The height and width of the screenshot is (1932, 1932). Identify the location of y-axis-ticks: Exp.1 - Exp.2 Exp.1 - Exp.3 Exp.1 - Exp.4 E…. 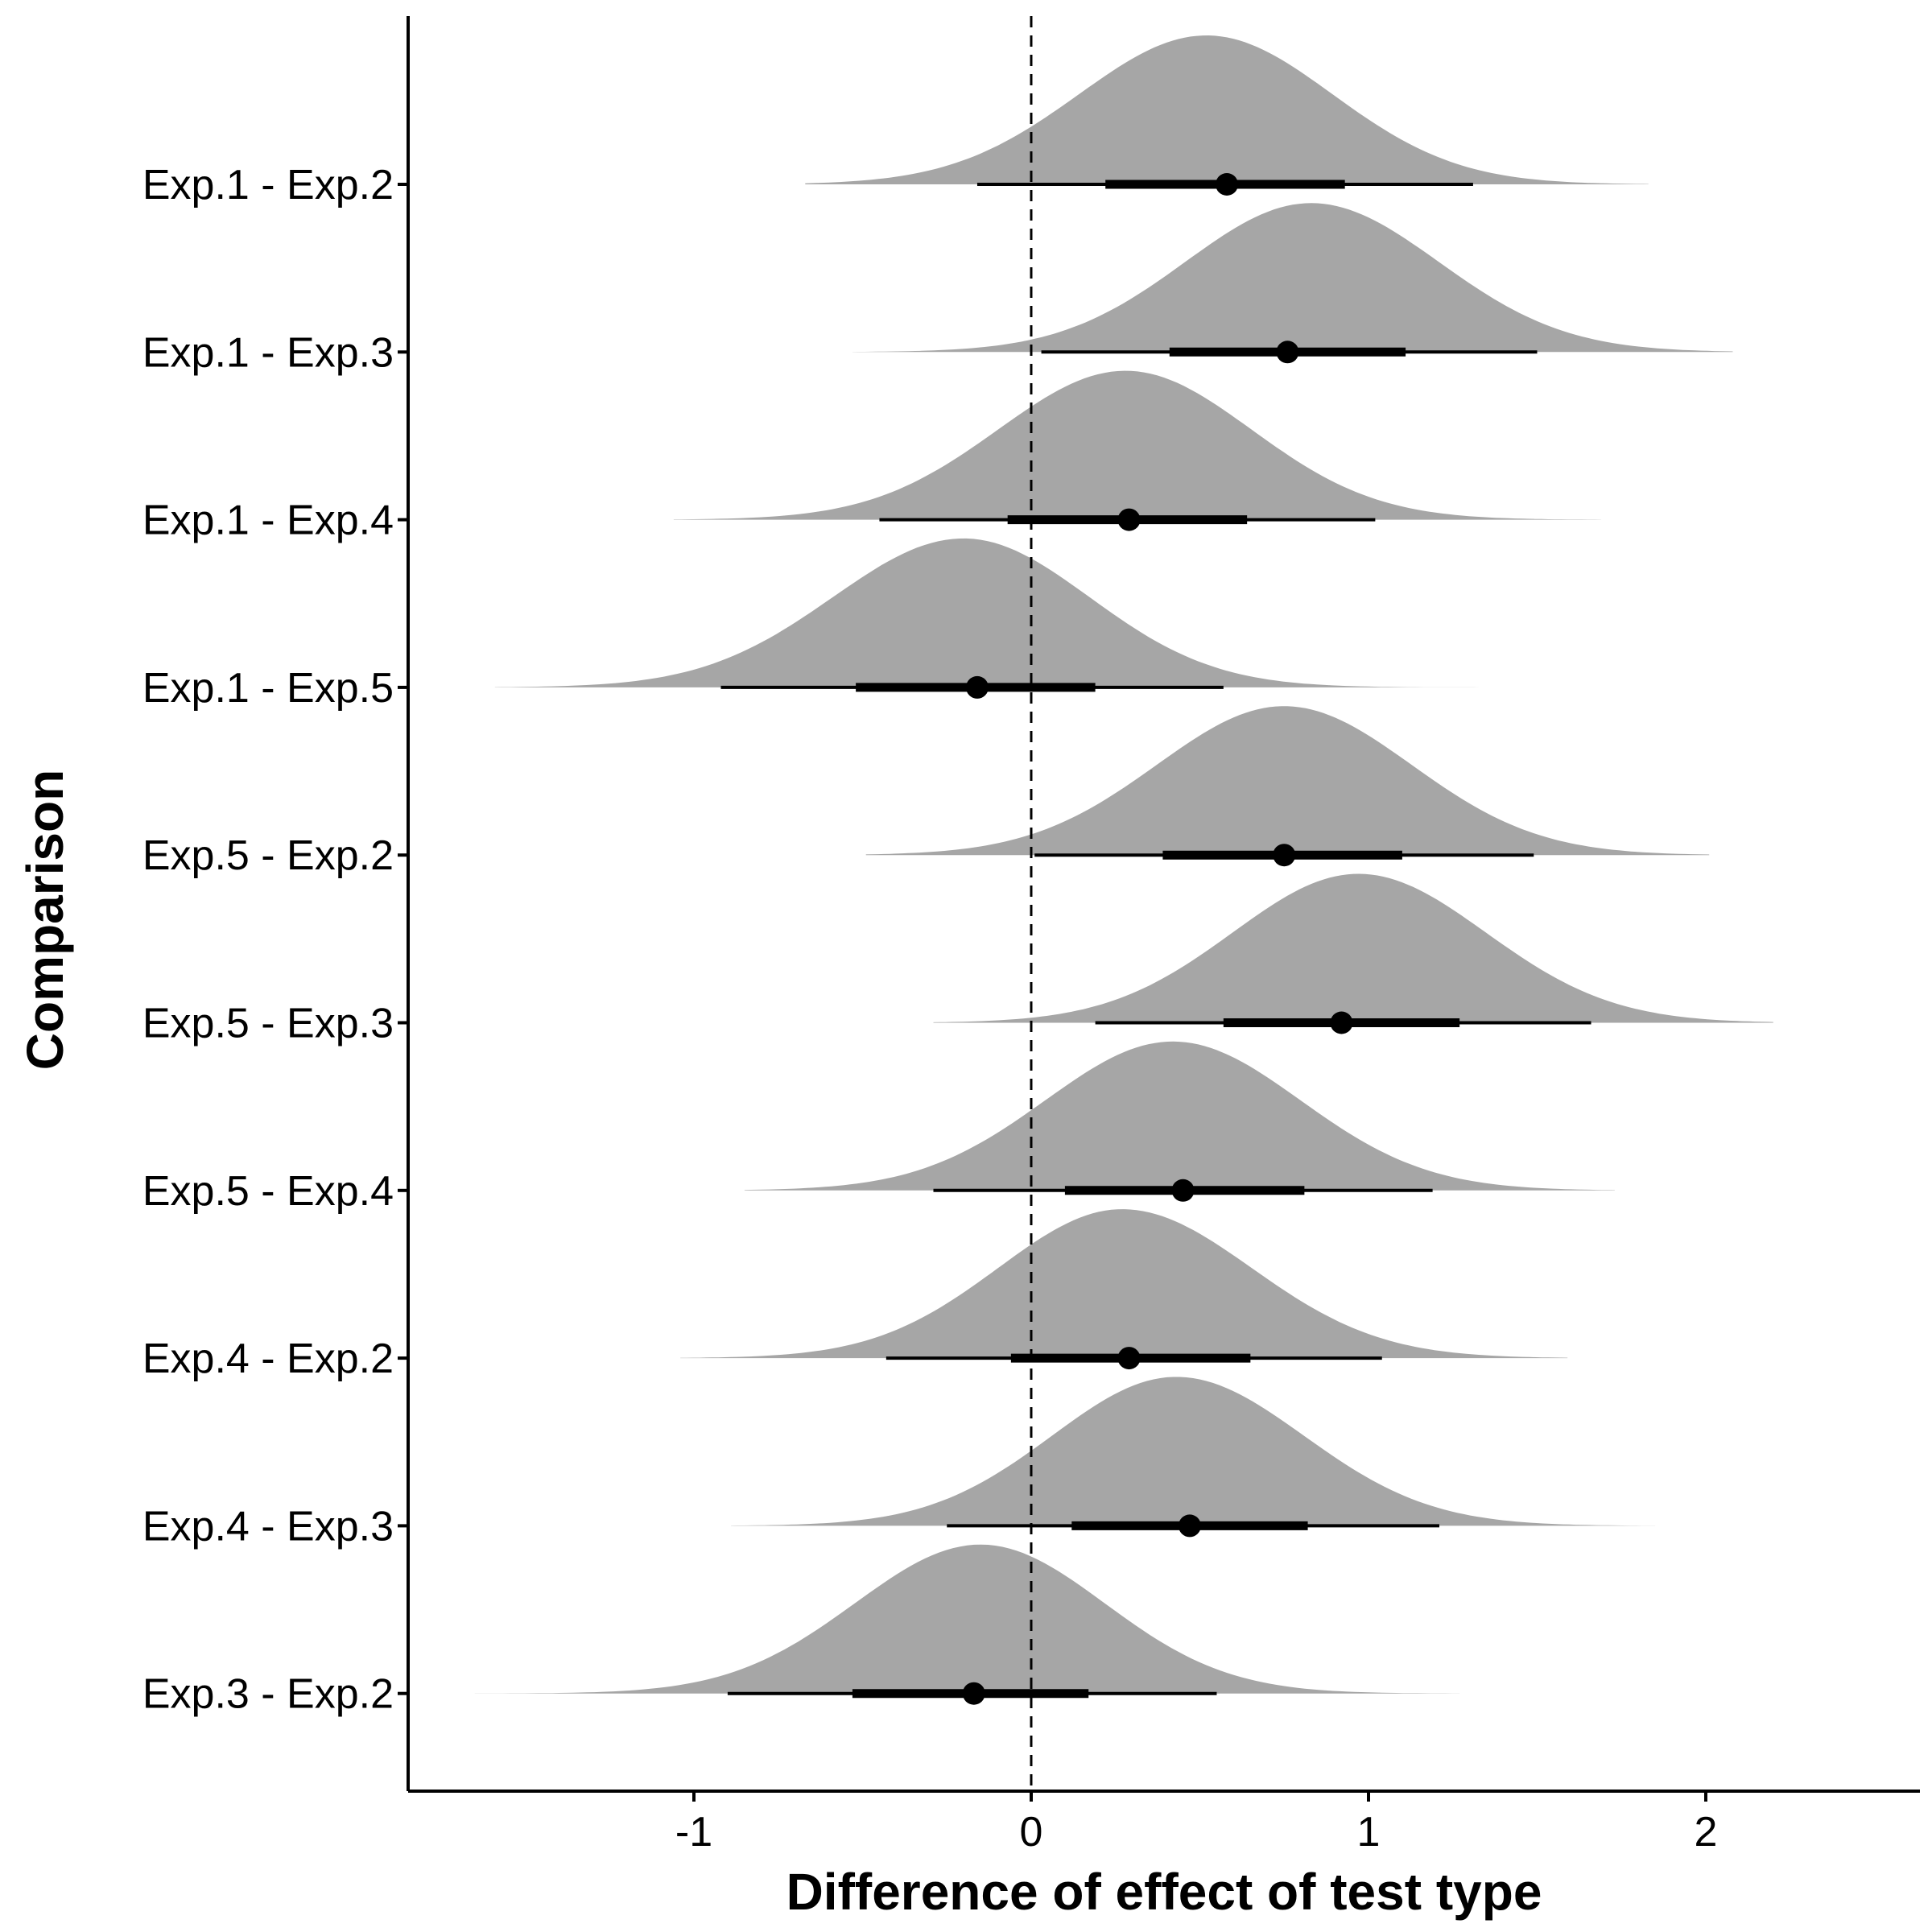
(275, 940).